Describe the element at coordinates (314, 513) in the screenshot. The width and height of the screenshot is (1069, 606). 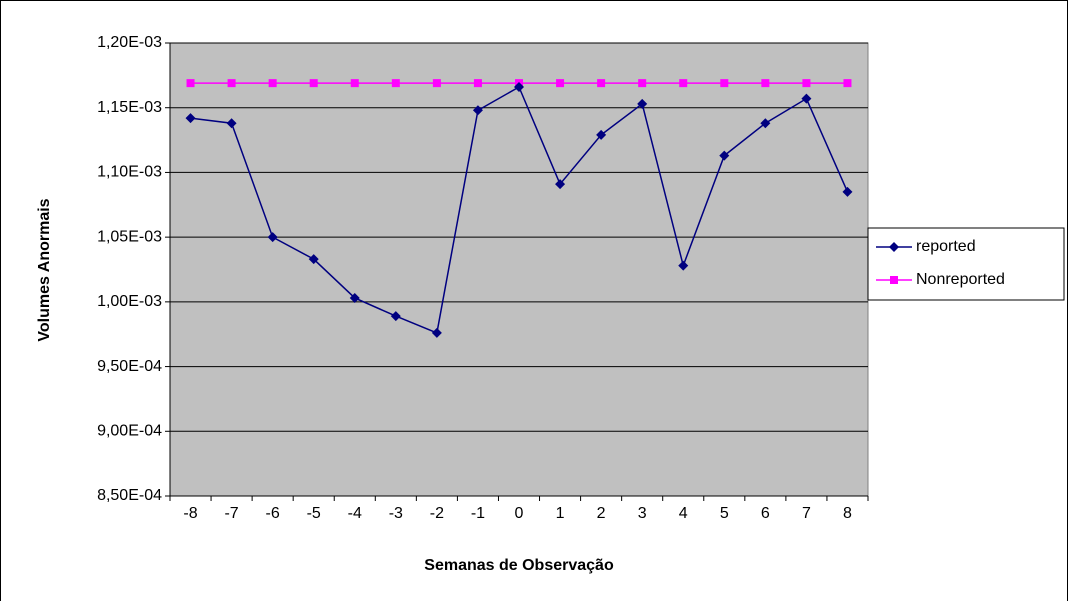
I see `x-tick-label: -5` at that location.